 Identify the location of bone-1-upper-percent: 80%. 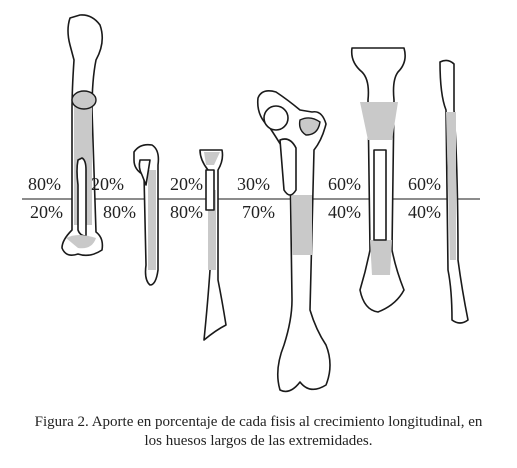
(44, 184).